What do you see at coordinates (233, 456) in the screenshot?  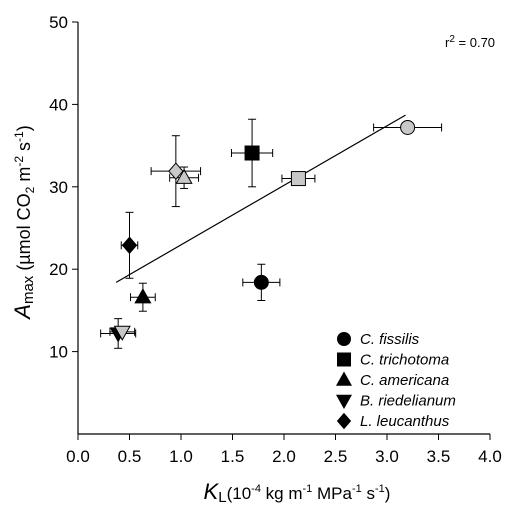 I see `x-tick-label: 1.5` at bounding box center [233, 456].